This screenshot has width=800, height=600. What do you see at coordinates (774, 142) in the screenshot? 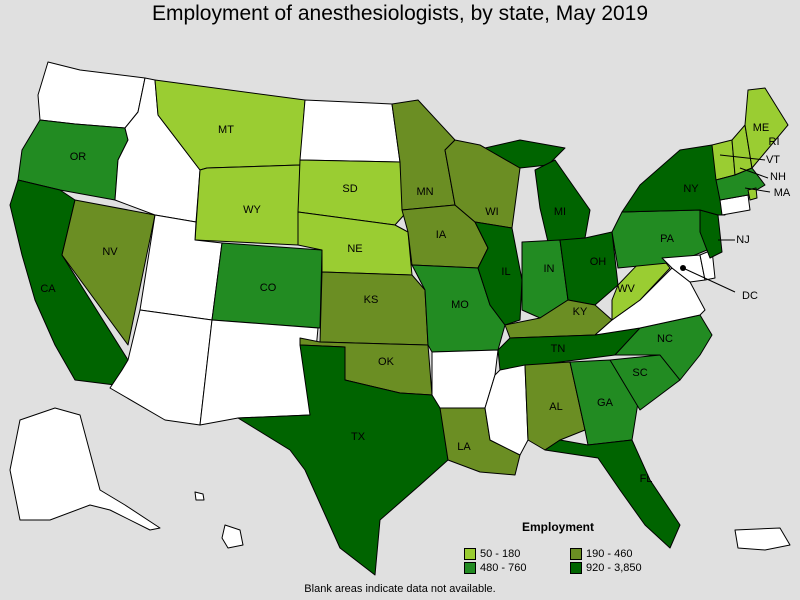
I see `state-label-RI: RI` at bounding box center [774, 142].